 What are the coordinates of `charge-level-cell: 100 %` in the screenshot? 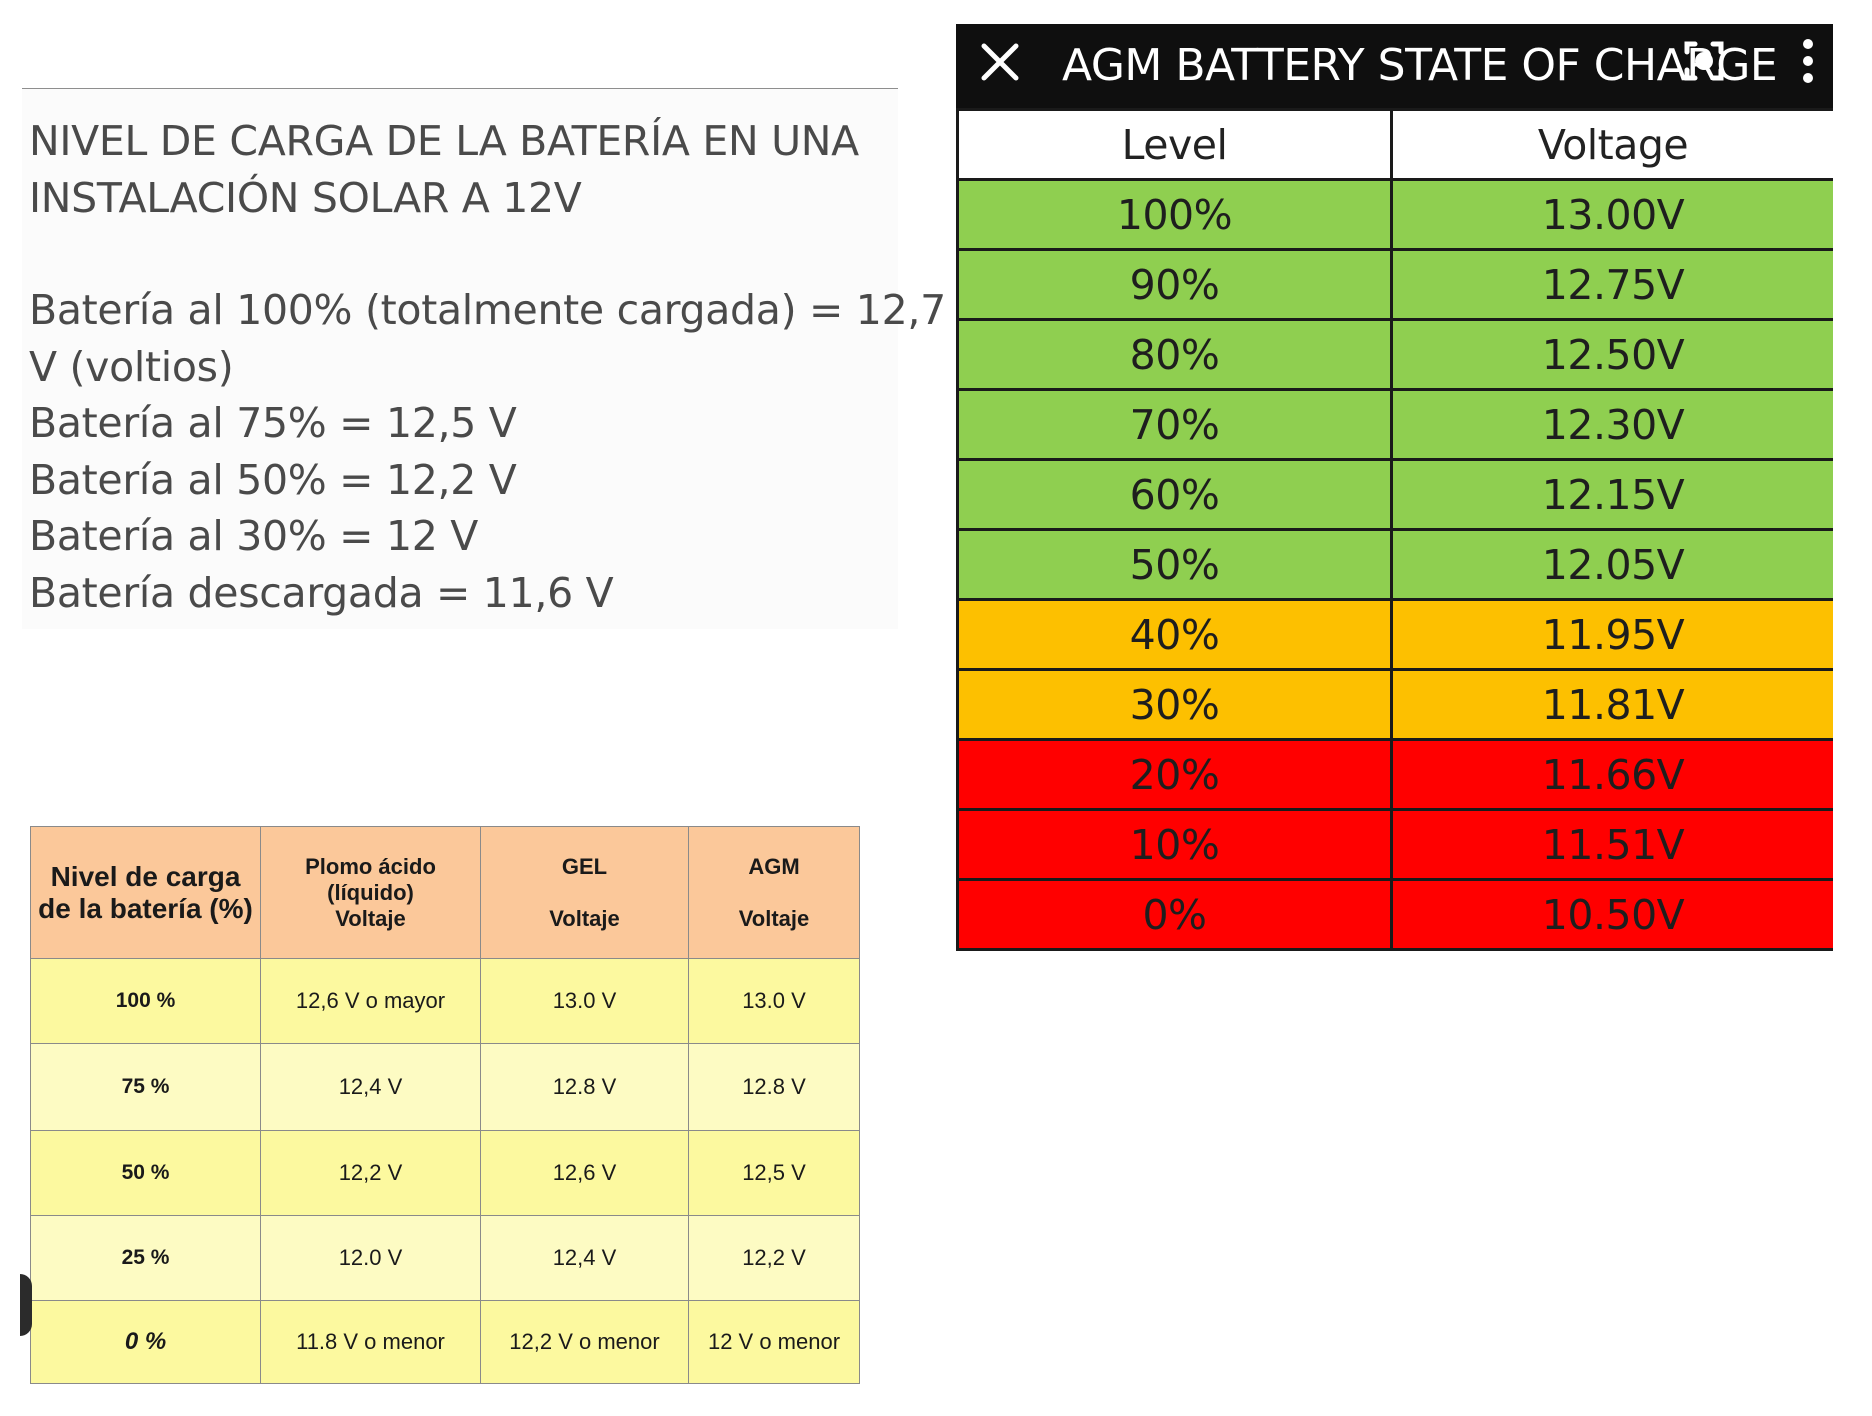 It's located at (145, 1001).